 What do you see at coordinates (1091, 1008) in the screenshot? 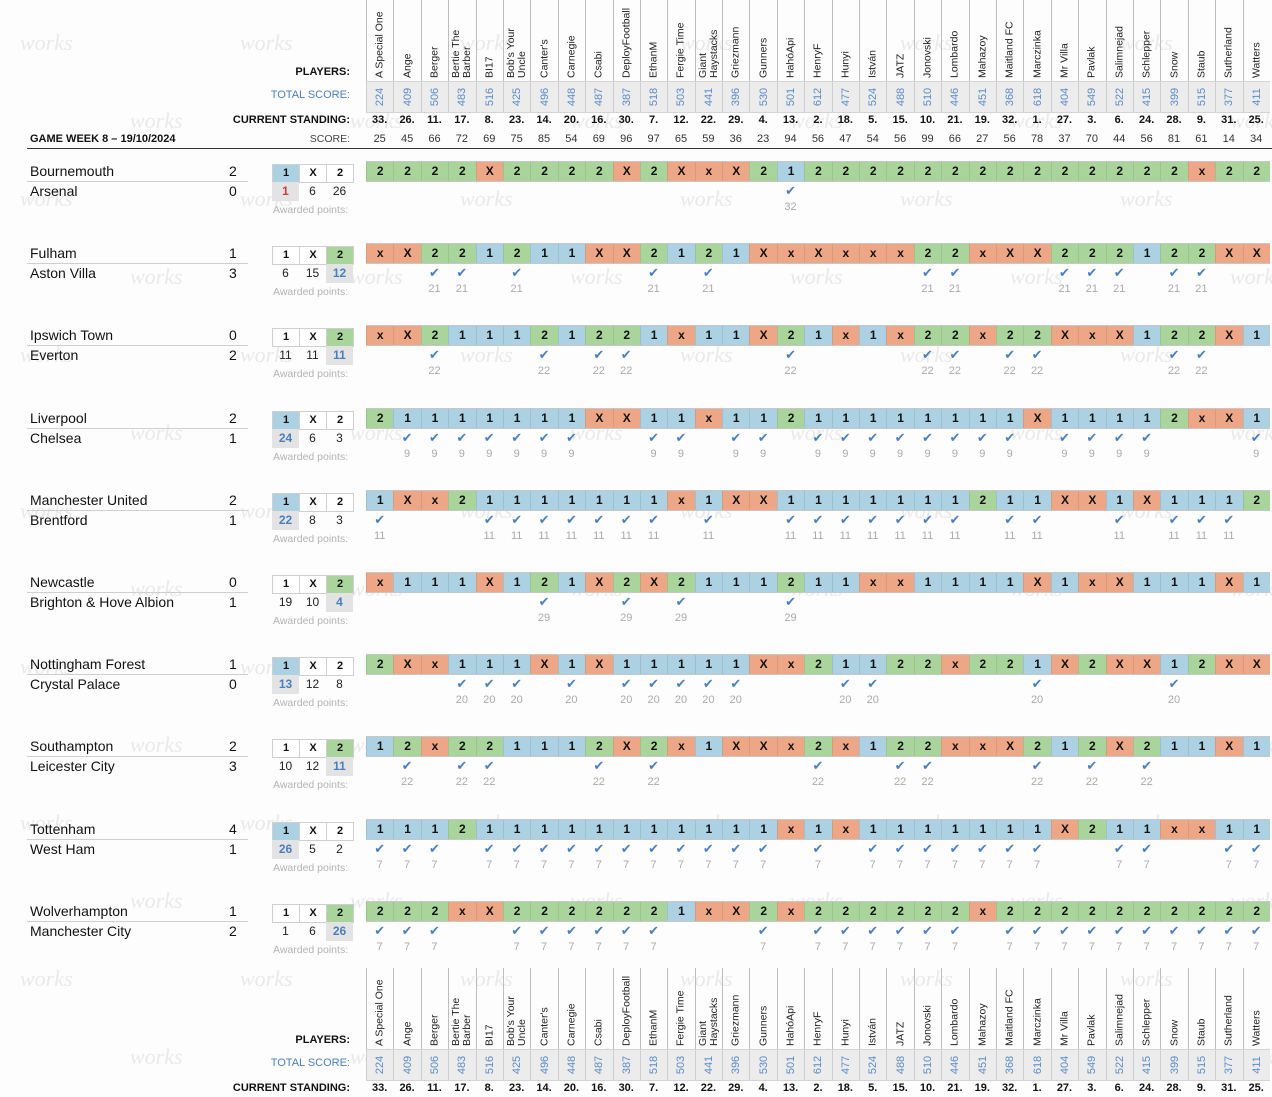
I see `player-column: Pavlak` at bounding box center [1091, 1008].